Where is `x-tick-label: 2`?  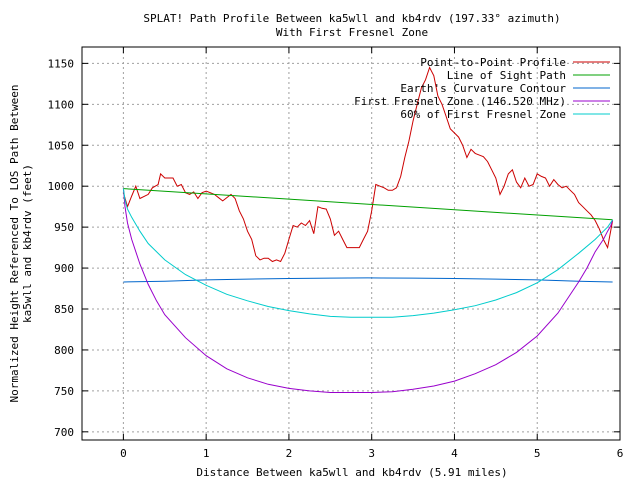 x-tick-label: 2 is located at coordinates (289, 453).